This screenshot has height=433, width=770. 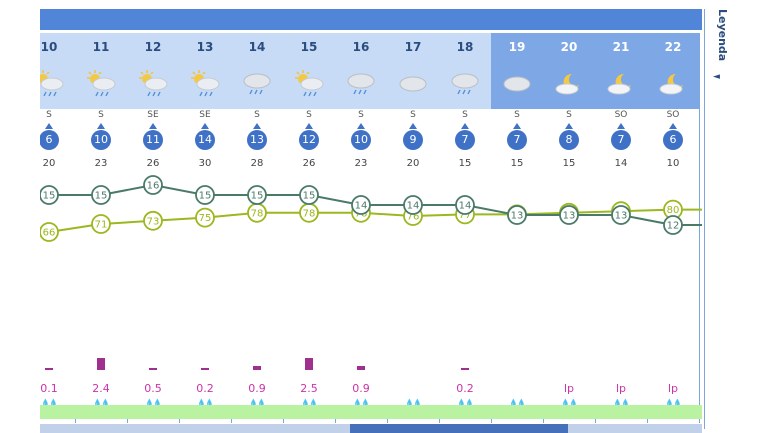 I want to click on legend-toggle: Leyenda, so click(x=722, y=35).